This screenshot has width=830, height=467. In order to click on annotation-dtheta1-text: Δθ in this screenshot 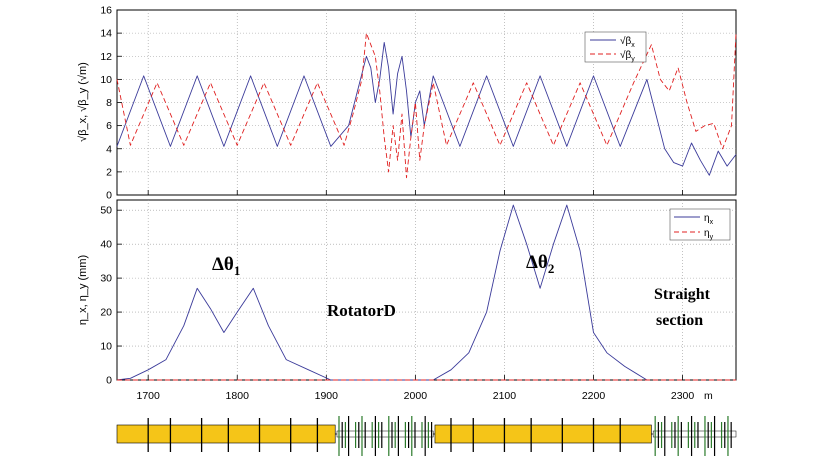, I will do `click(223, 264)`.